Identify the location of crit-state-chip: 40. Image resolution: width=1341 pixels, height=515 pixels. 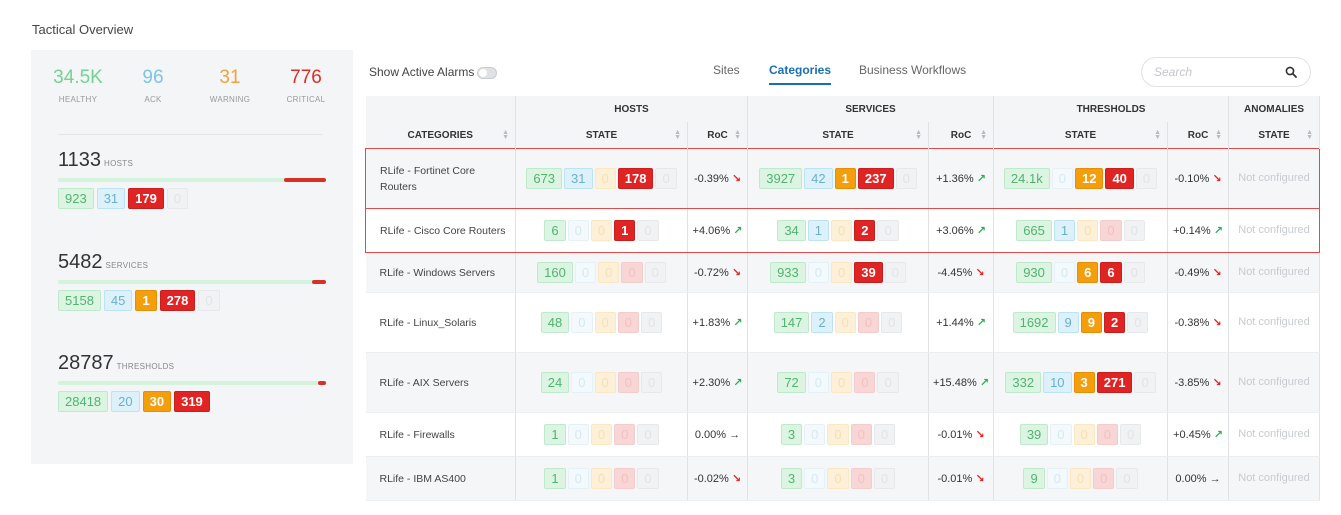
(1119, 178).